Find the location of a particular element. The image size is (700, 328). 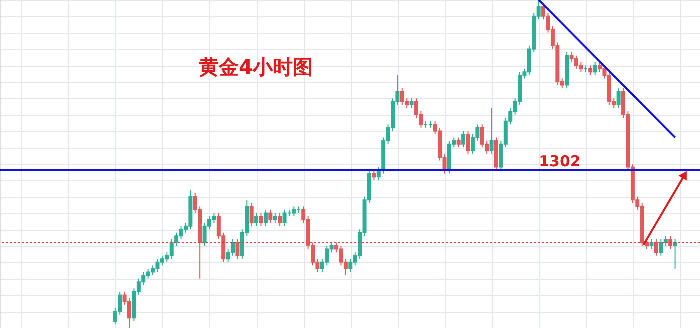

annotation: 1302 is located at coordinates (560, 161).